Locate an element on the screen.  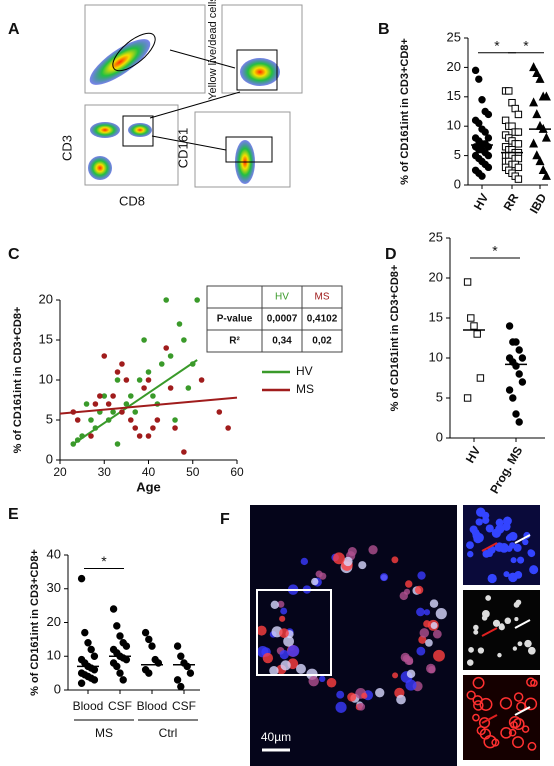
flow-axis-label: Yellow live/dead cells is located at coordinates (213, 50).